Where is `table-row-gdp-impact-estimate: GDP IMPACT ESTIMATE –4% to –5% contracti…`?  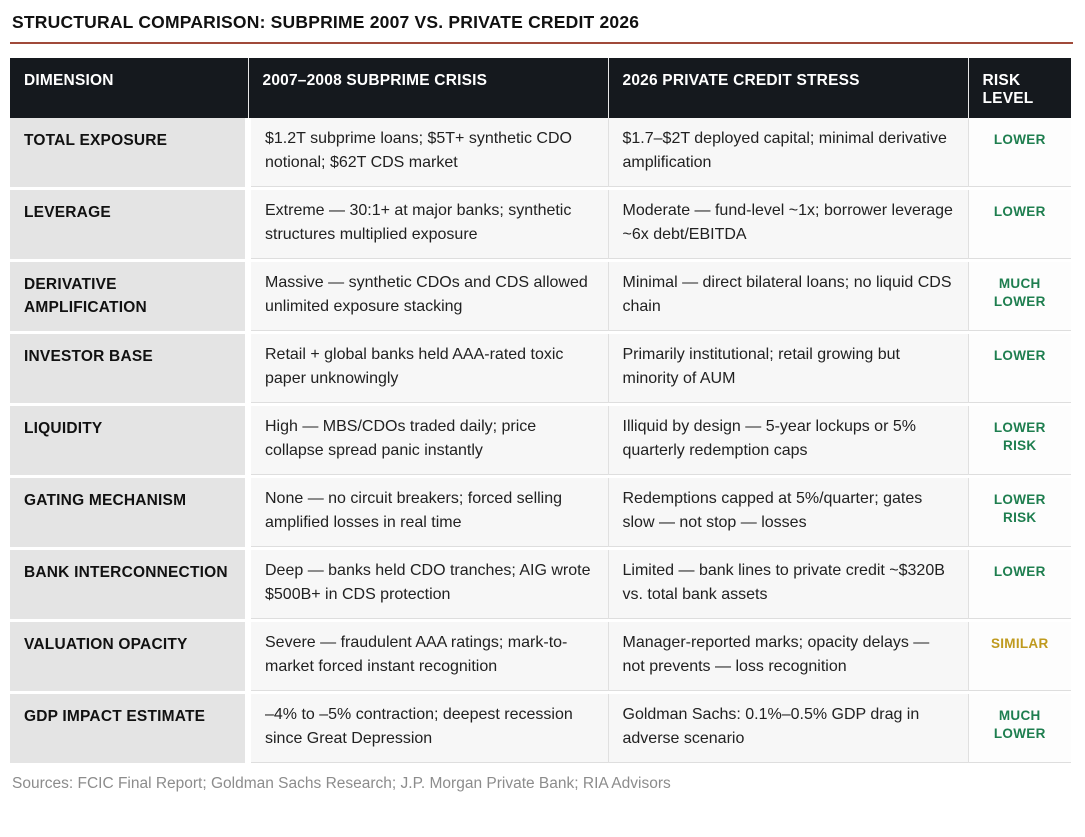
table-row-gdp-impact-estimate: GDP IMPACT ESTIMATE –4% to –5% contracti… is located at coordinates (540, 729).